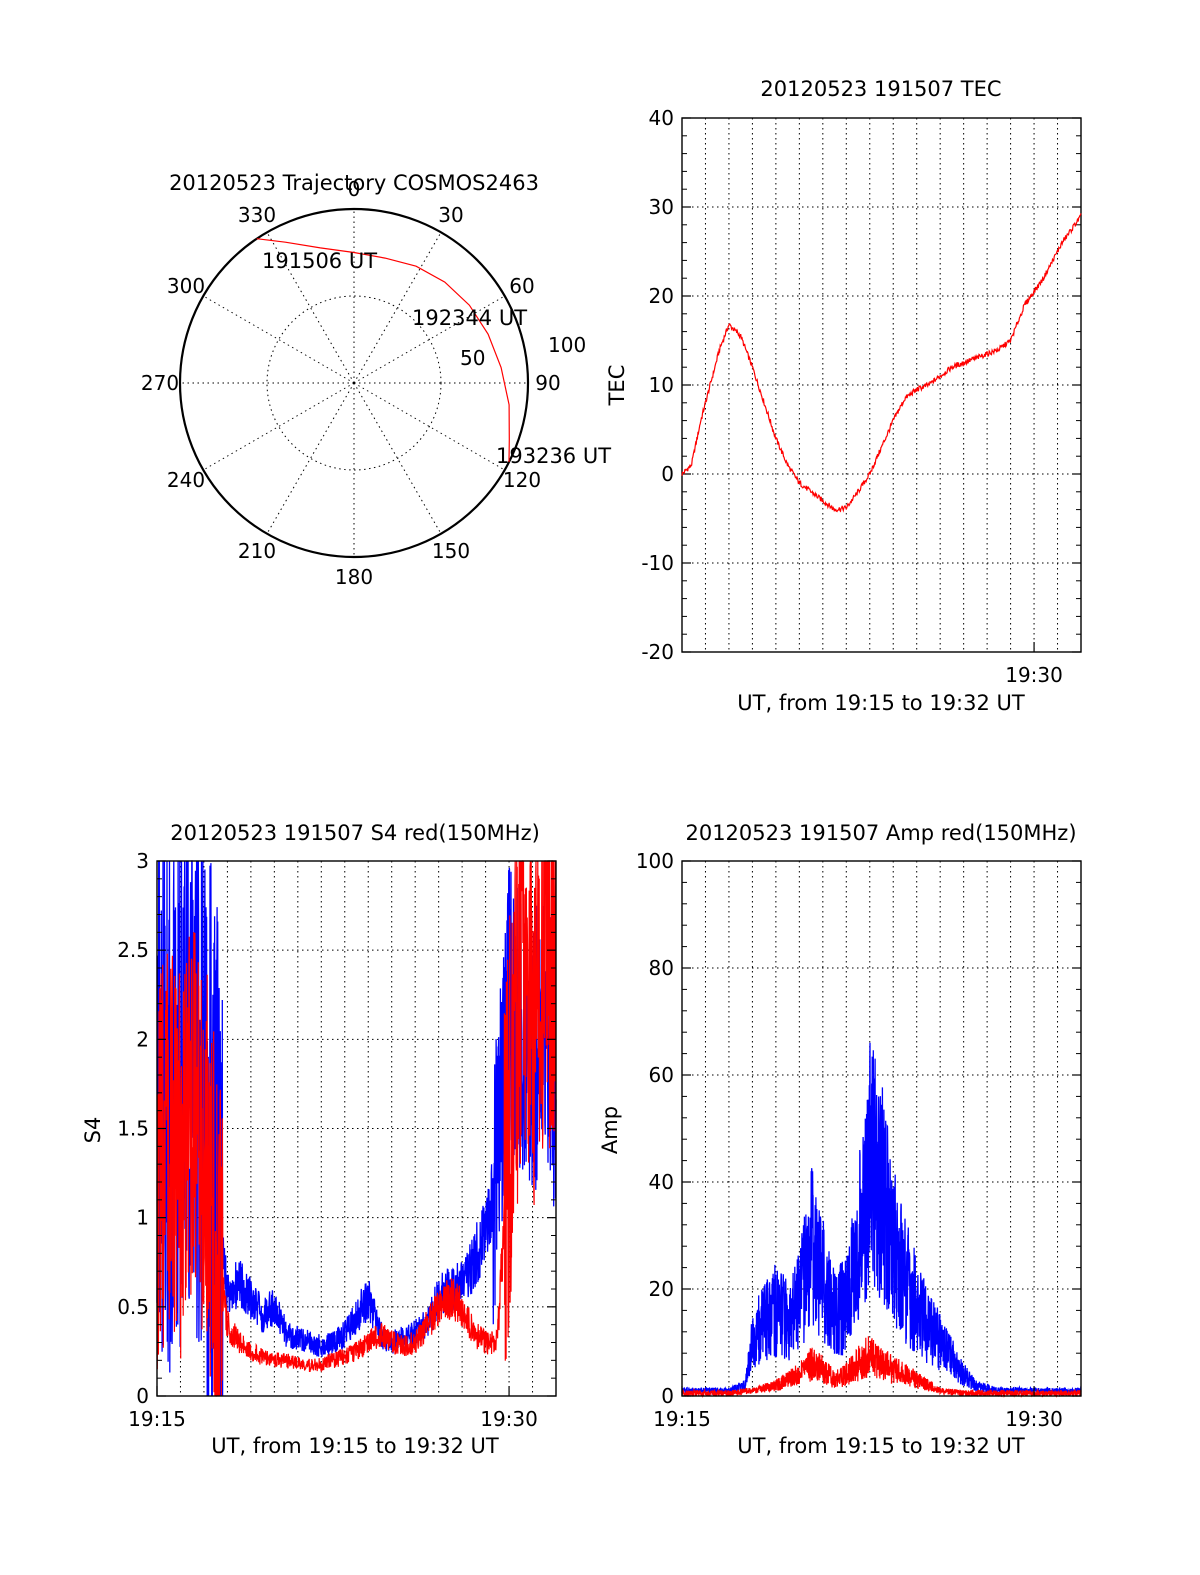 Image resolution: width=1200 pixels, height=1575 pixels. I want to click on polar-grid, so click(354, 383).